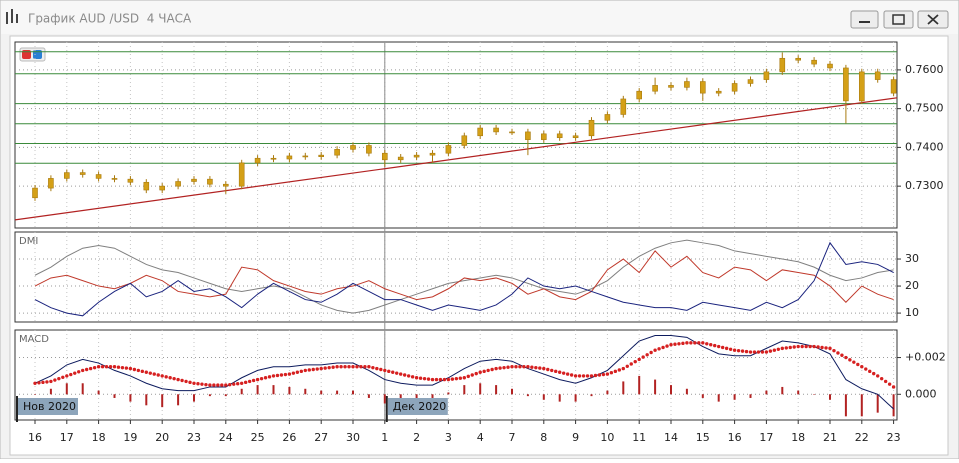 The height and width of the screenshot is (463, 959). Describe the element at coordinates (48, 406) in the screenshot. I see `period-label-box` at that location.